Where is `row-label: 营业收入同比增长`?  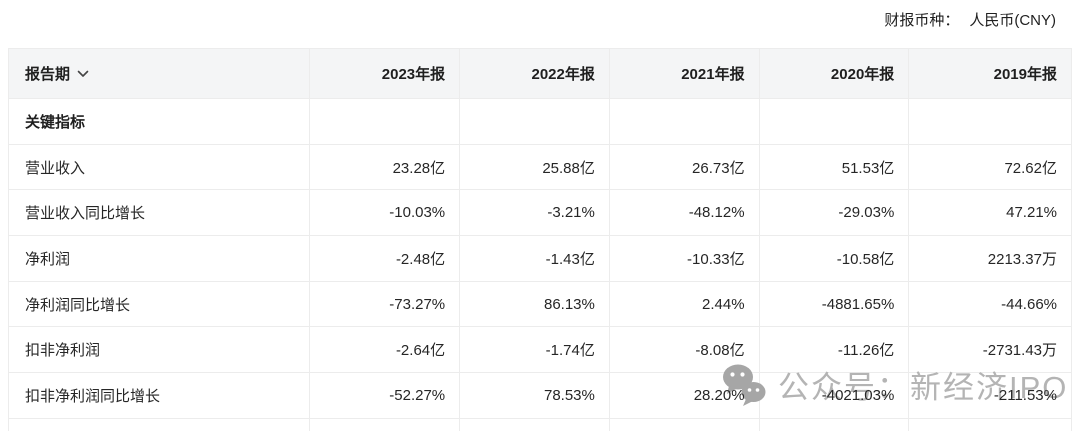 row-label: 营业收入同比增长 is located at coordinates (160, 213).